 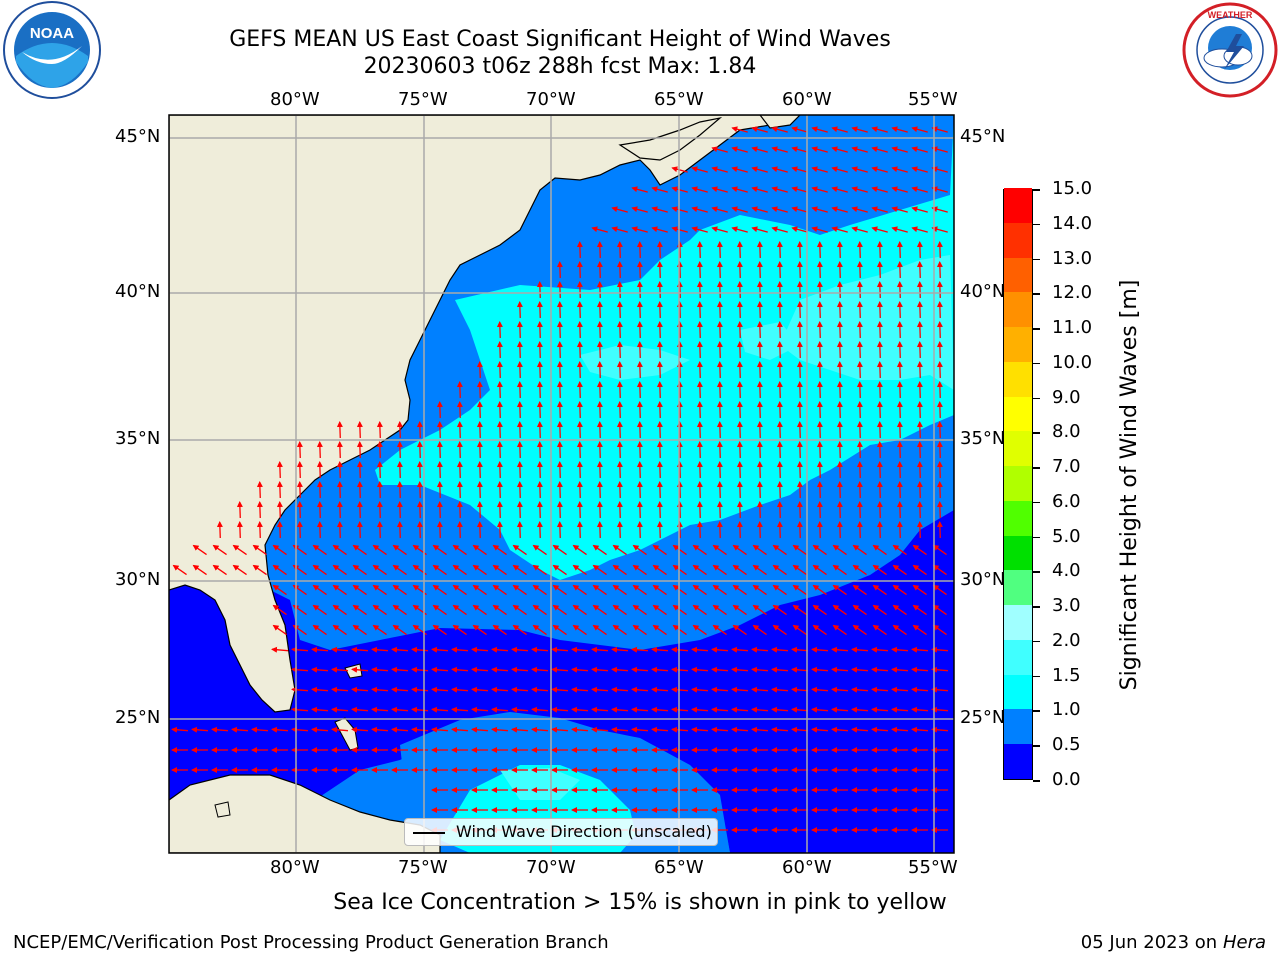 I want to click on lat-label-right: 45°N, so click(x=983, y=136).